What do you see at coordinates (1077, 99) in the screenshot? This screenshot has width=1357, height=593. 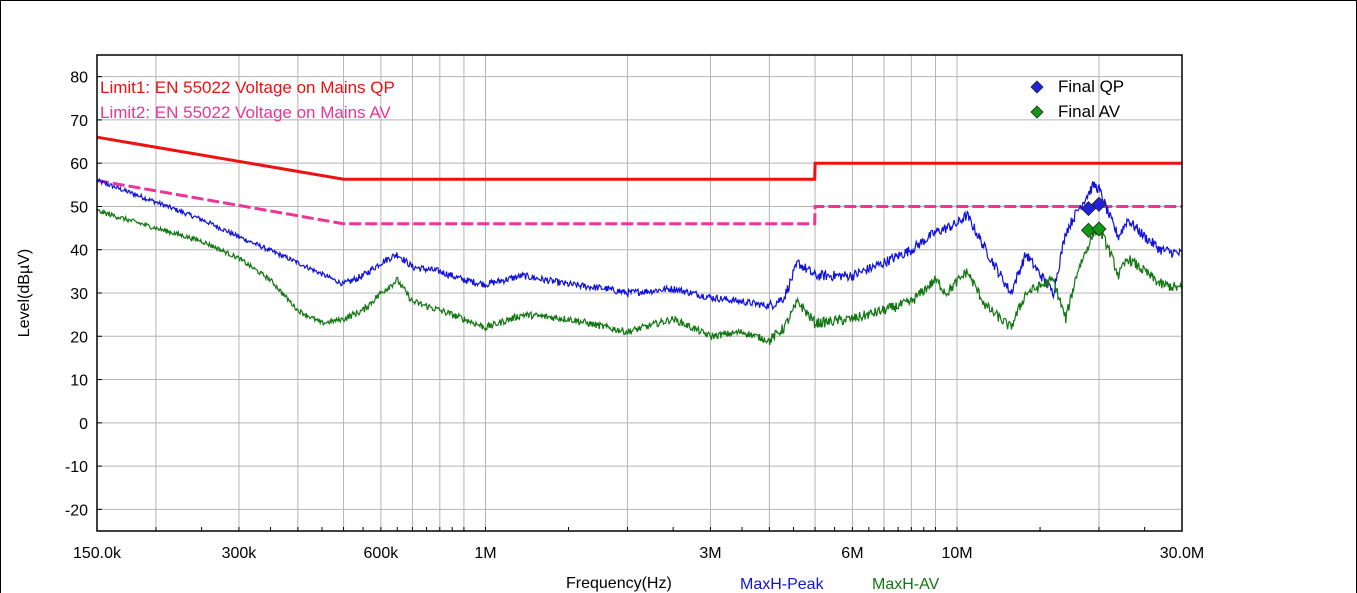 I see `final-legend: Final QP Final AV` at bounding box center [1077, 99].